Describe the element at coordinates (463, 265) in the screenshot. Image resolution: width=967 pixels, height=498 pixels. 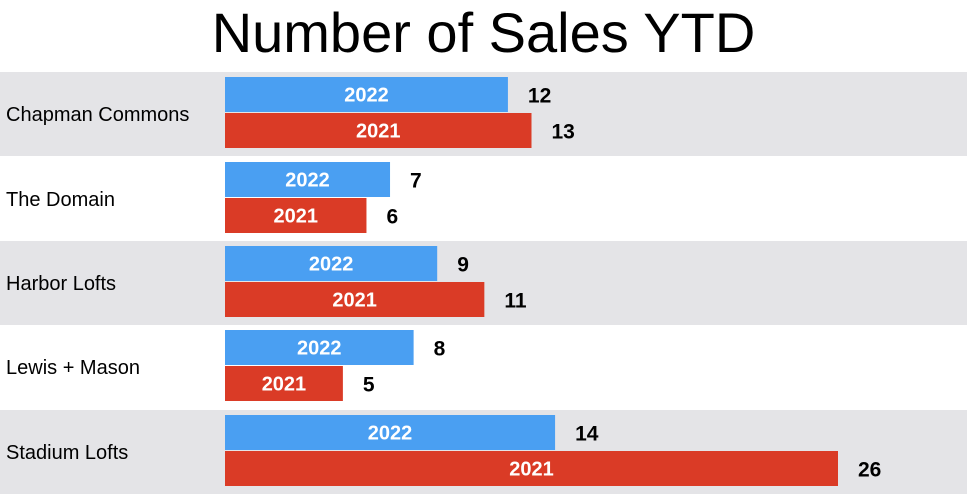
I see `value-label-2022-harbor-lofts: 9` at that location.